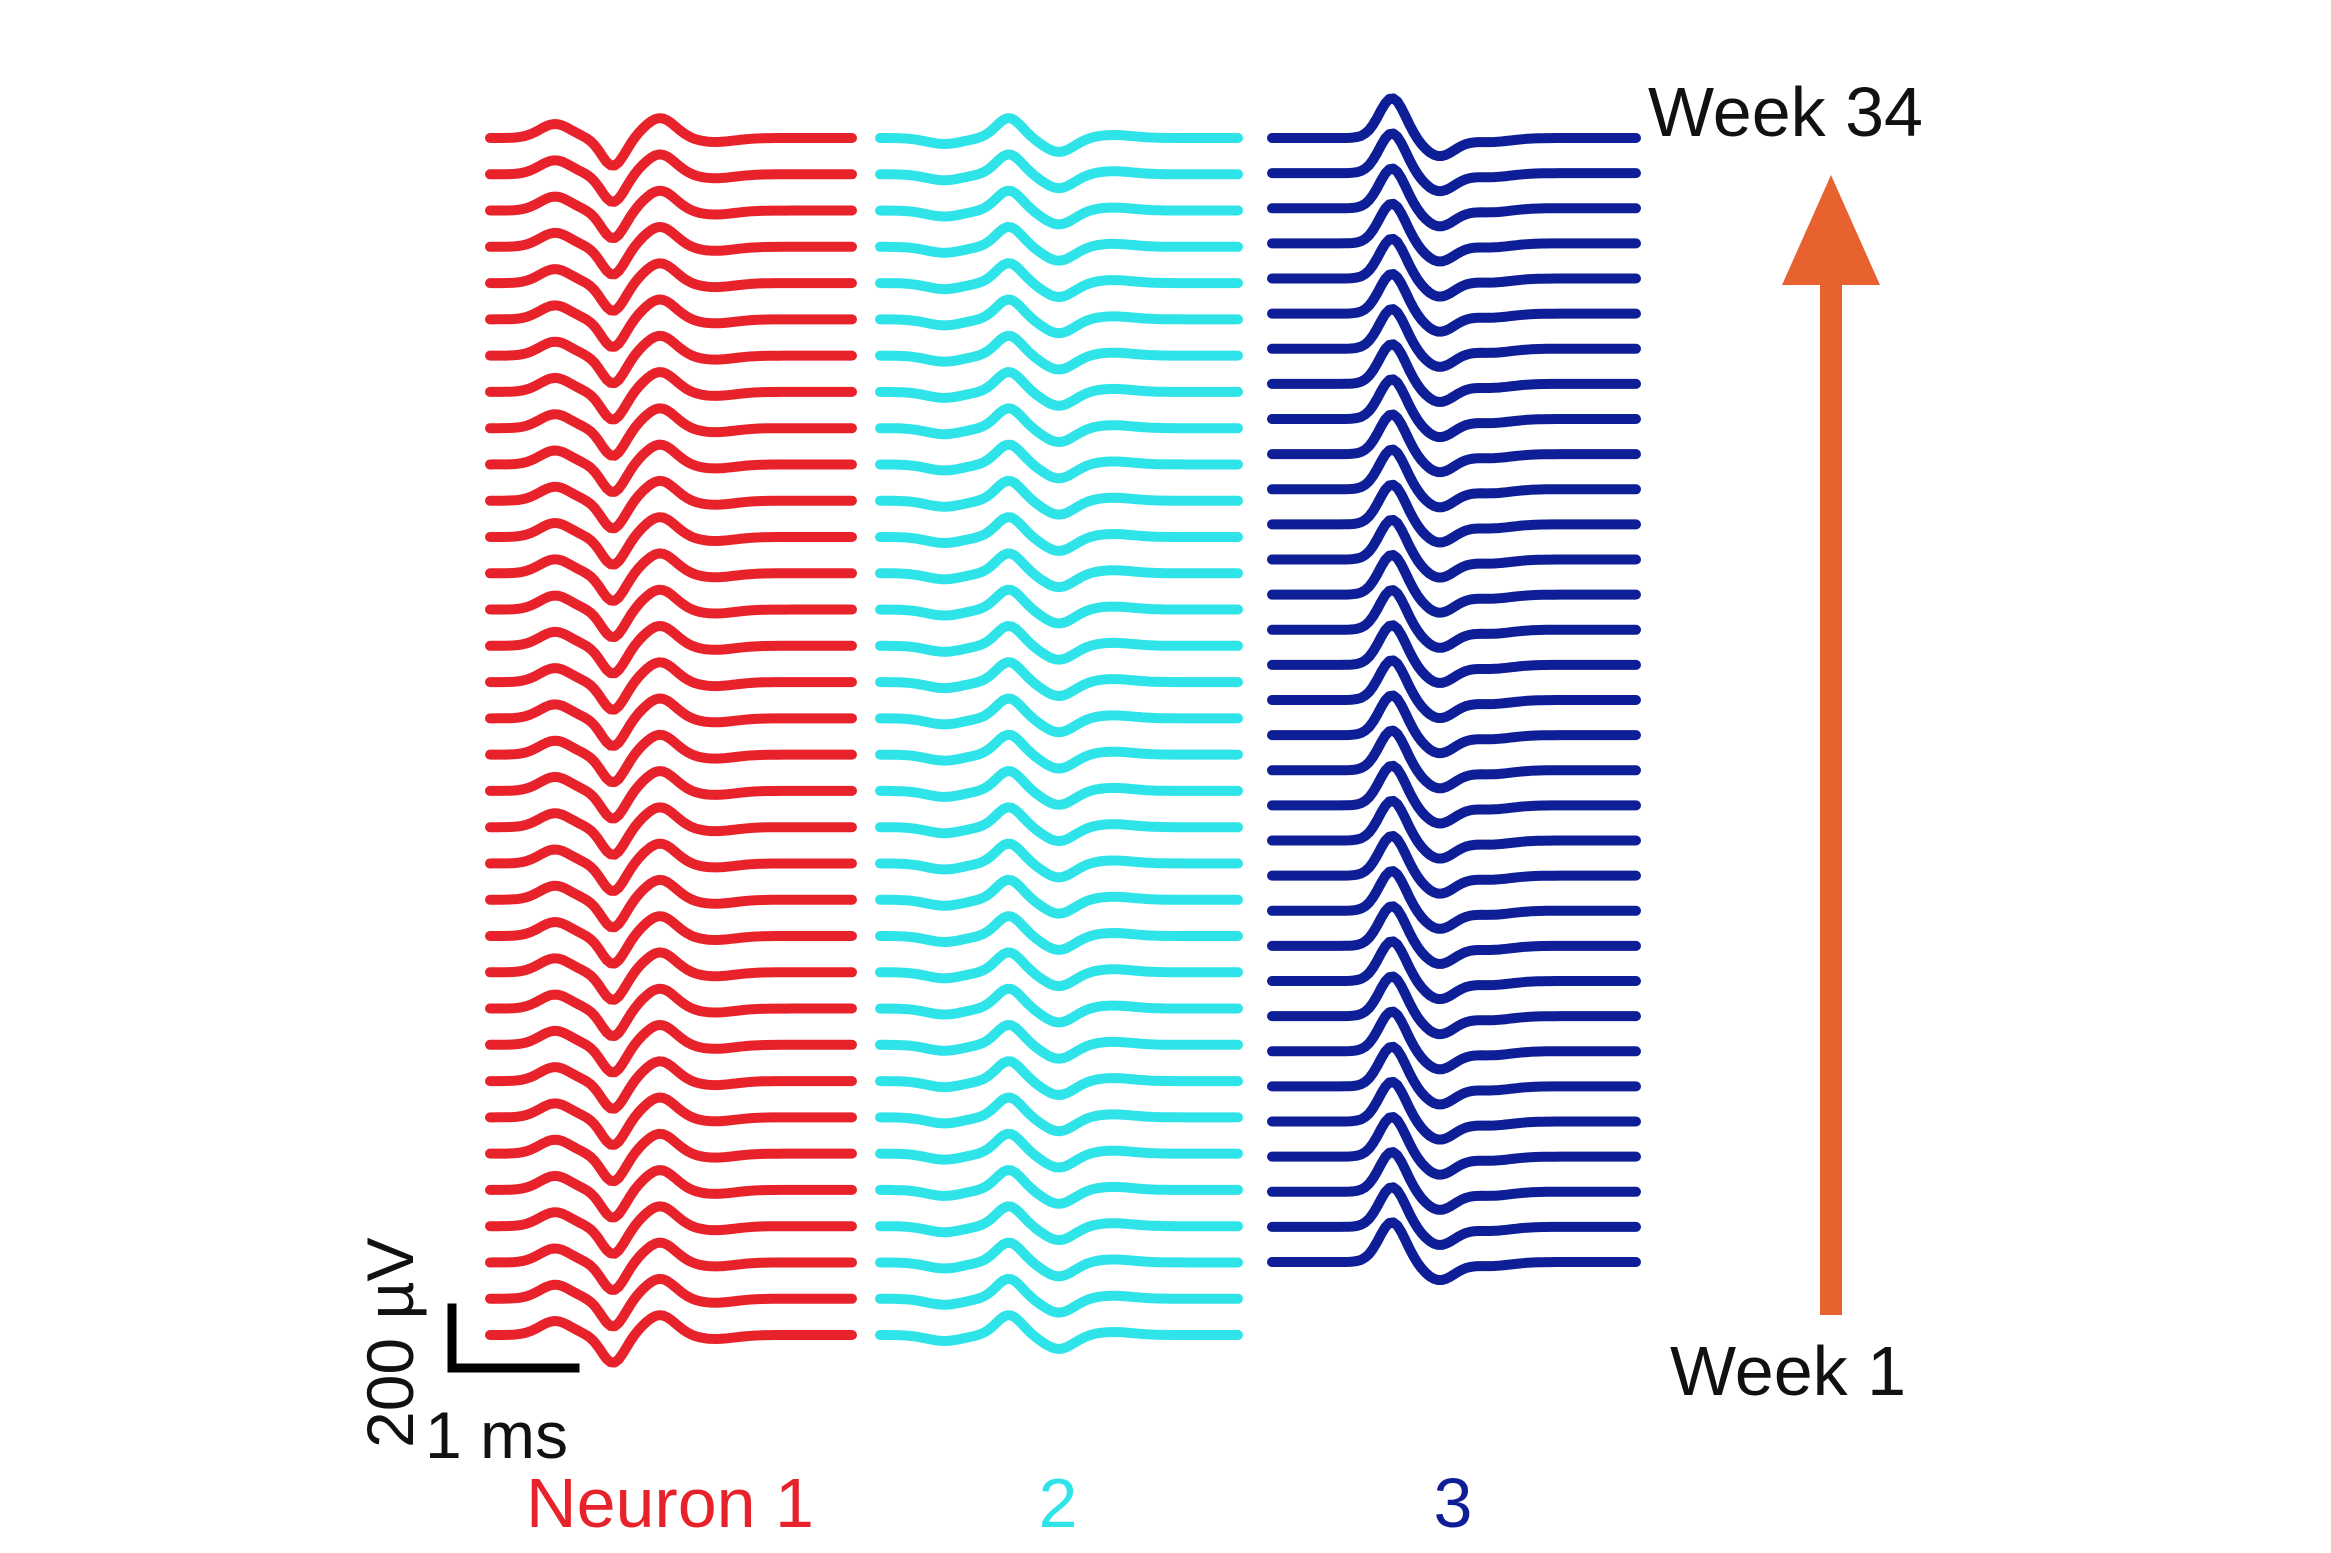 This screenshot has width=2331, height=1553. I want to click on neuron-1-label: Neuron 1, so click(670, 1503).